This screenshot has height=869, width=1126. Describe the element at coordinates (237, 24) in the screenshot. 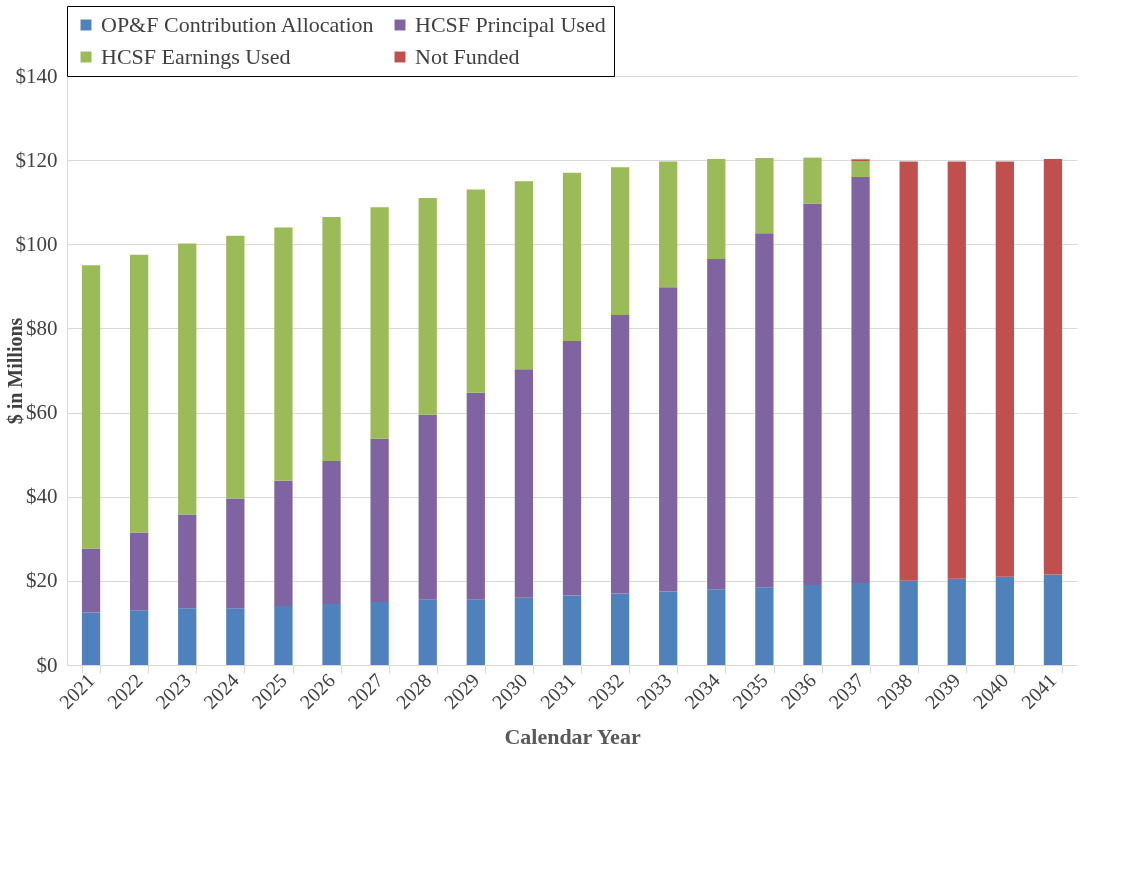

I see `legend-label: OP&F Contribution Allocation` at that location.